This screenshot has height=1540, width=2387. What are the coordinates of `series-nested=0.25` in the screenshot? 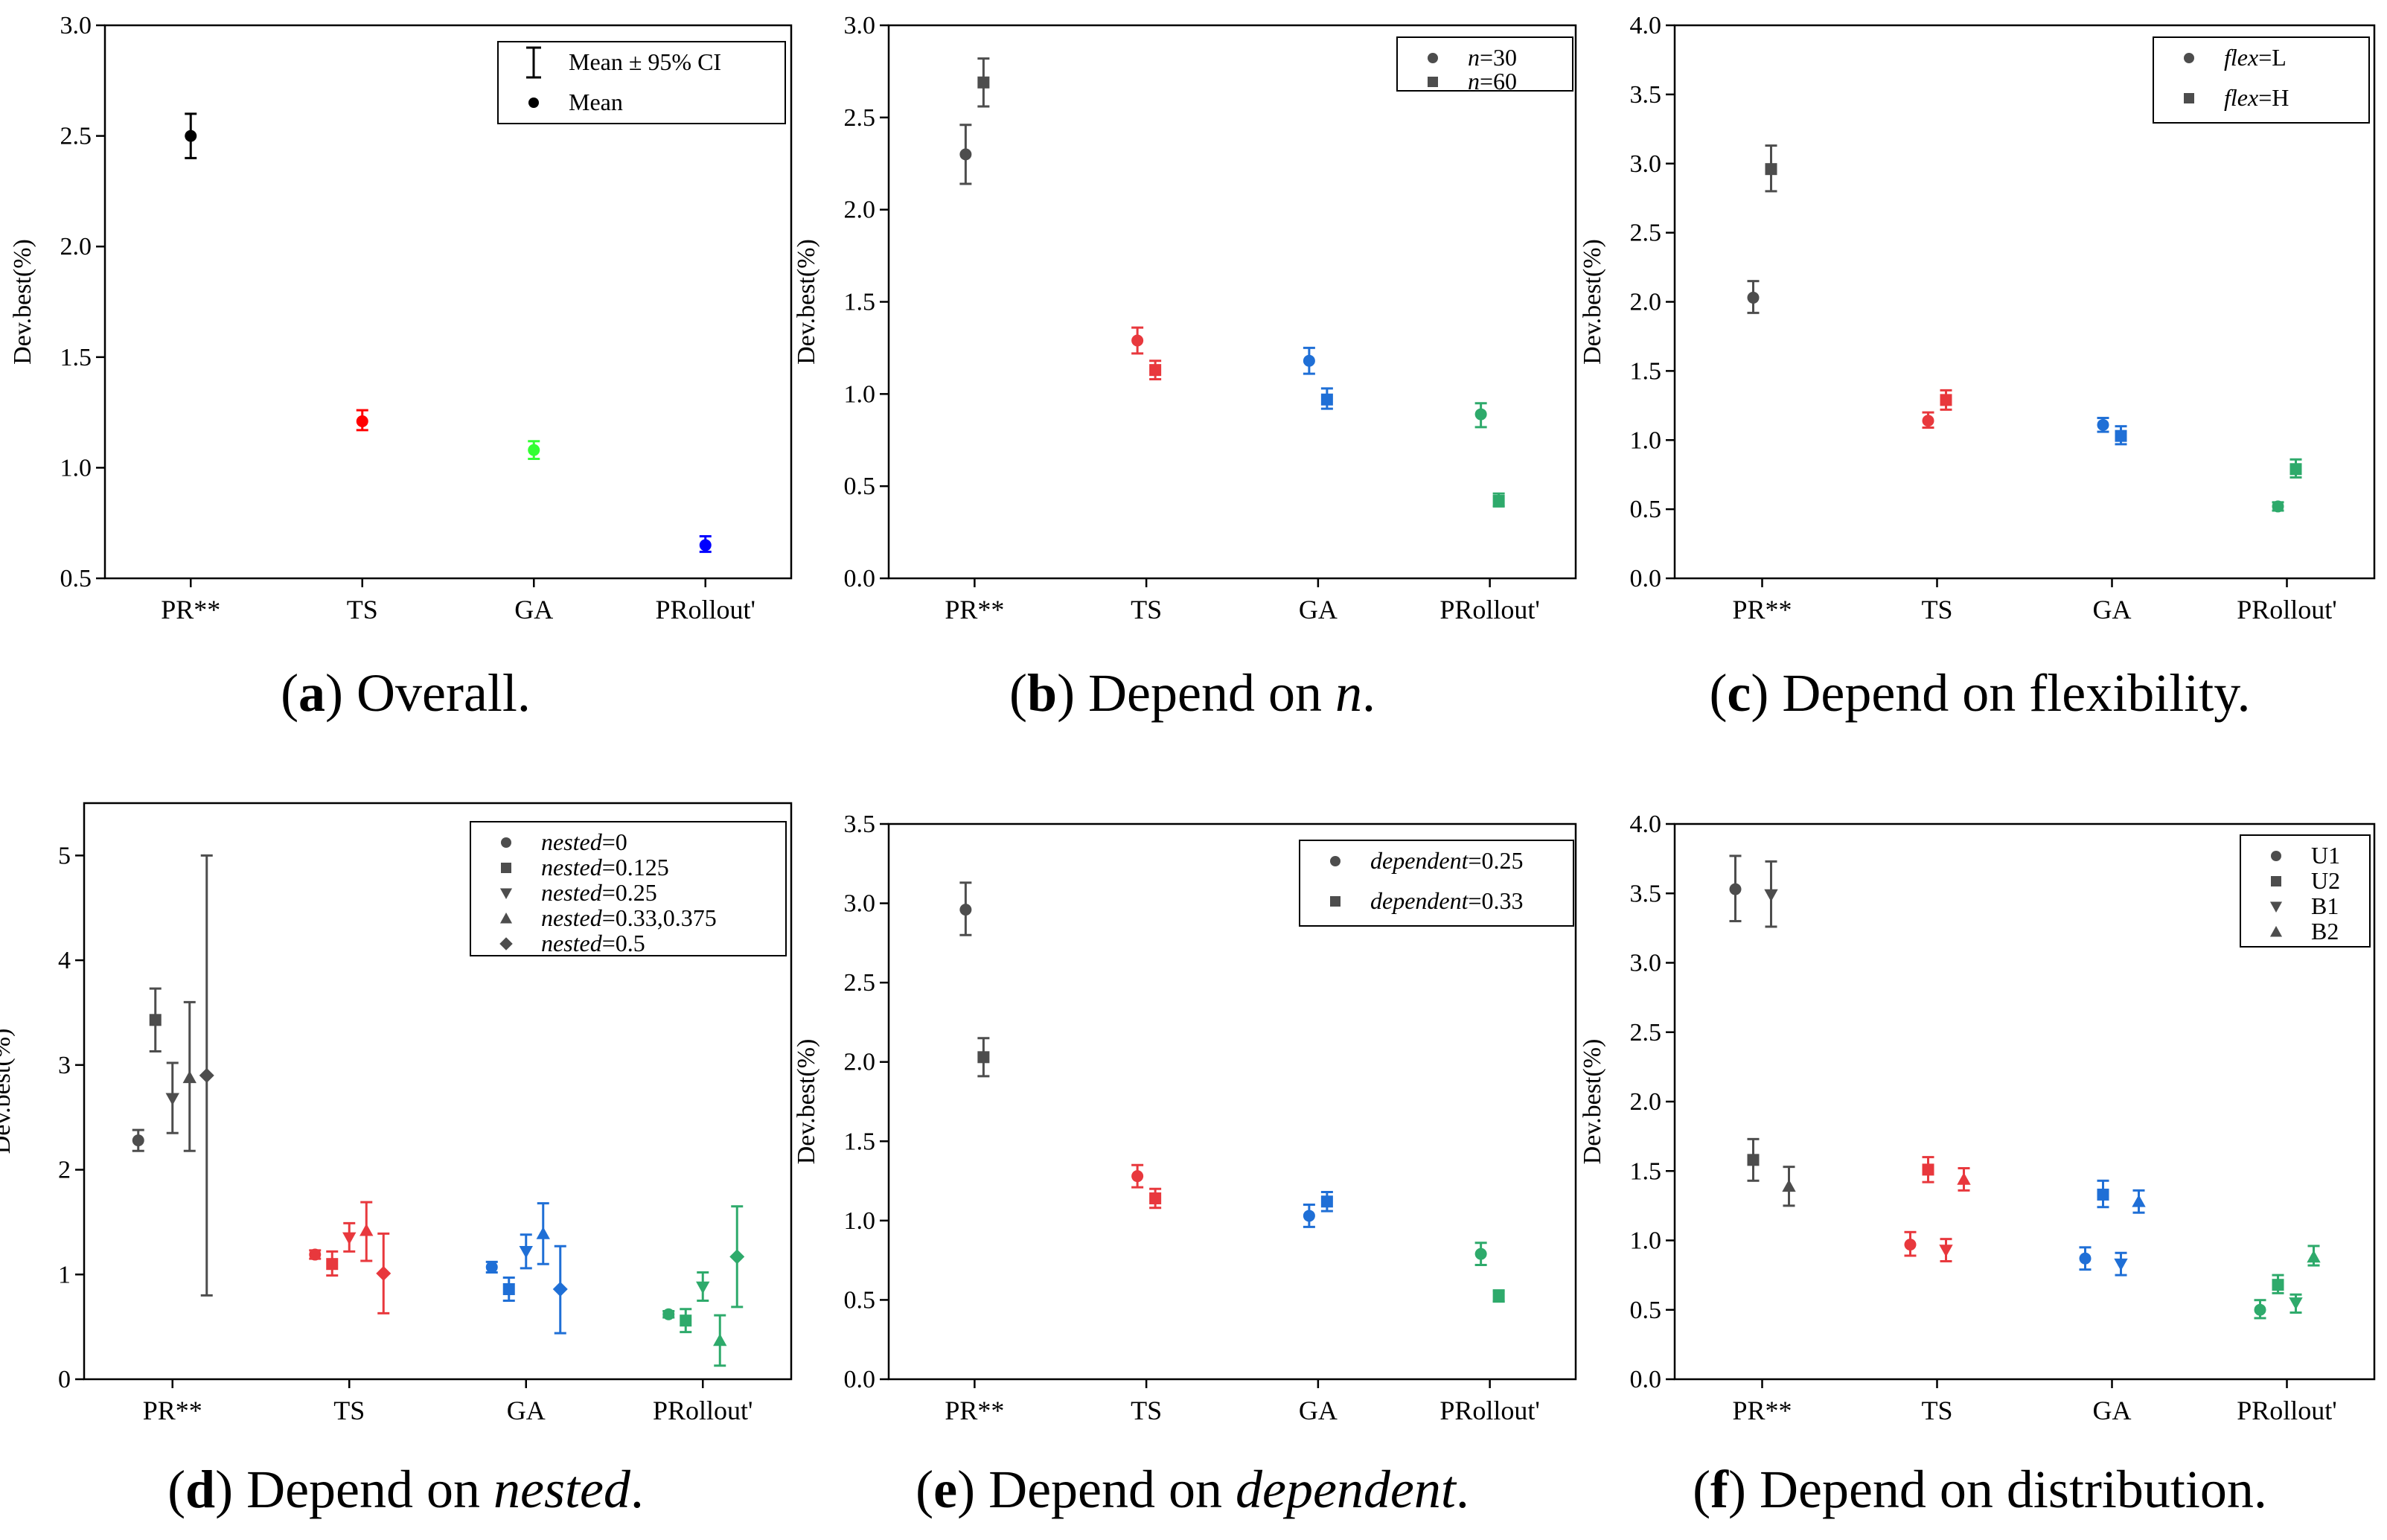 It's located at (437, 1182).